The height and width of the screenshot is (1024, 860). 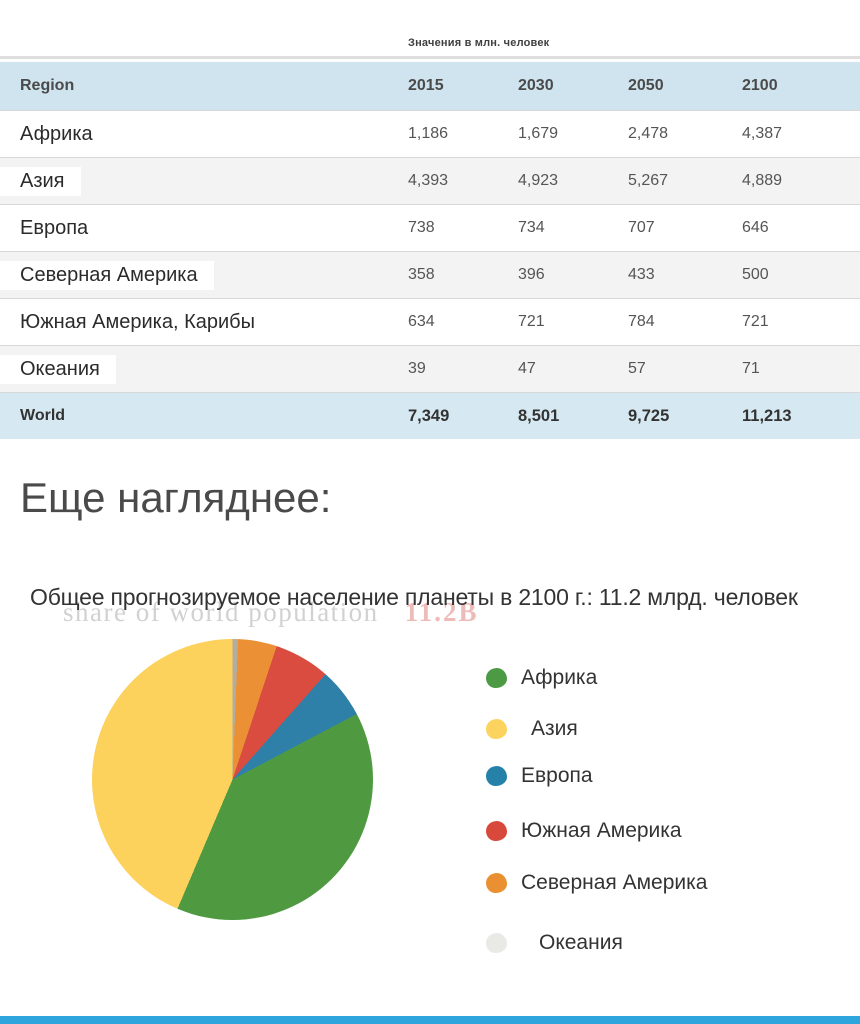 What do you see at coordinates (601, 830) in the screenshot?
I see `legend-label: Южная Америка` at bounding box center [601, 830].